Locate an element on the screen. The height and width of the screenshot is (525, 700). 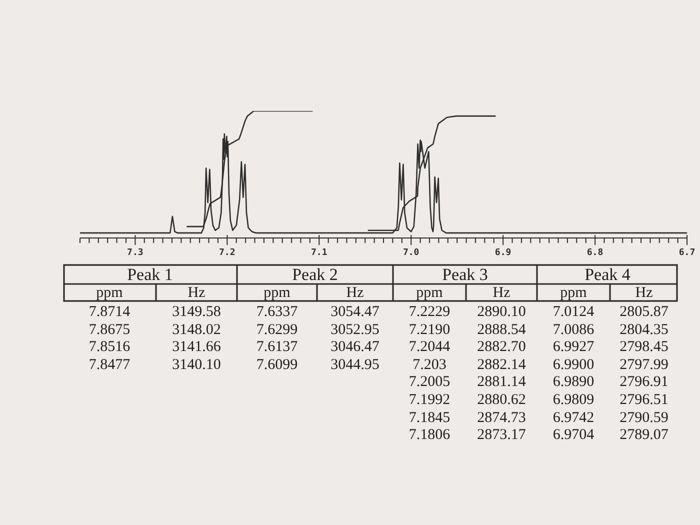
text: 7.6337 7.6299 7.6137 7.6099 is located at coordinates (277, 339).